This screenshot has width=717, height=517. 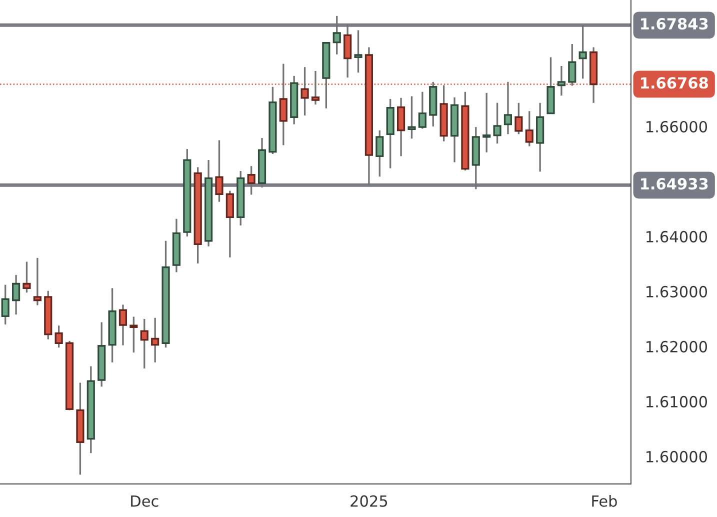 What do you see at coordinates (674, 24) in the screenshot?
I see `ref-line-label: 1.67843` at bounding box center [674, 24].